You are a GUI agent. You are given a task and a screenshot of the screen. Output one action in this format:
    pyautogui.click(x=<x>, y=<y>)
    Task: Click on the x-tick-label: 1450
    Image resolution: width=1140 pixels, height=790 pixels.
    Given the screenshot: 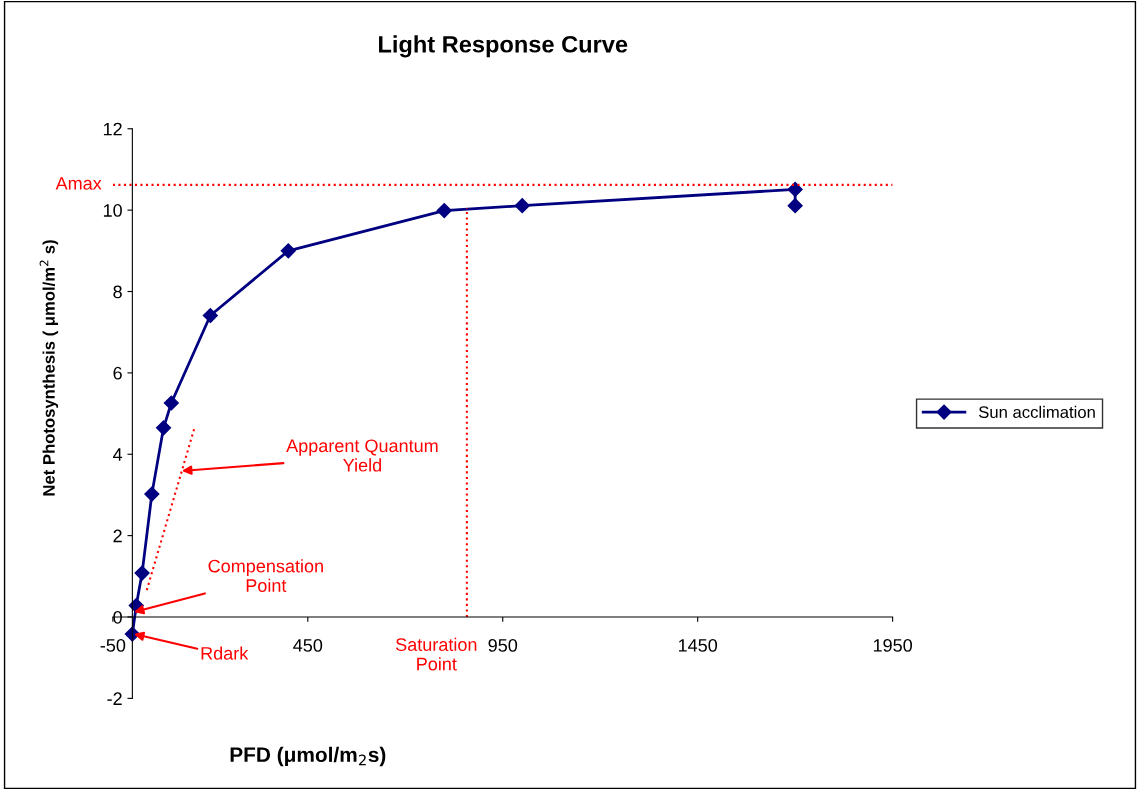 What is the action you would take?
    pyautogui.click(x=698, y=645)
    